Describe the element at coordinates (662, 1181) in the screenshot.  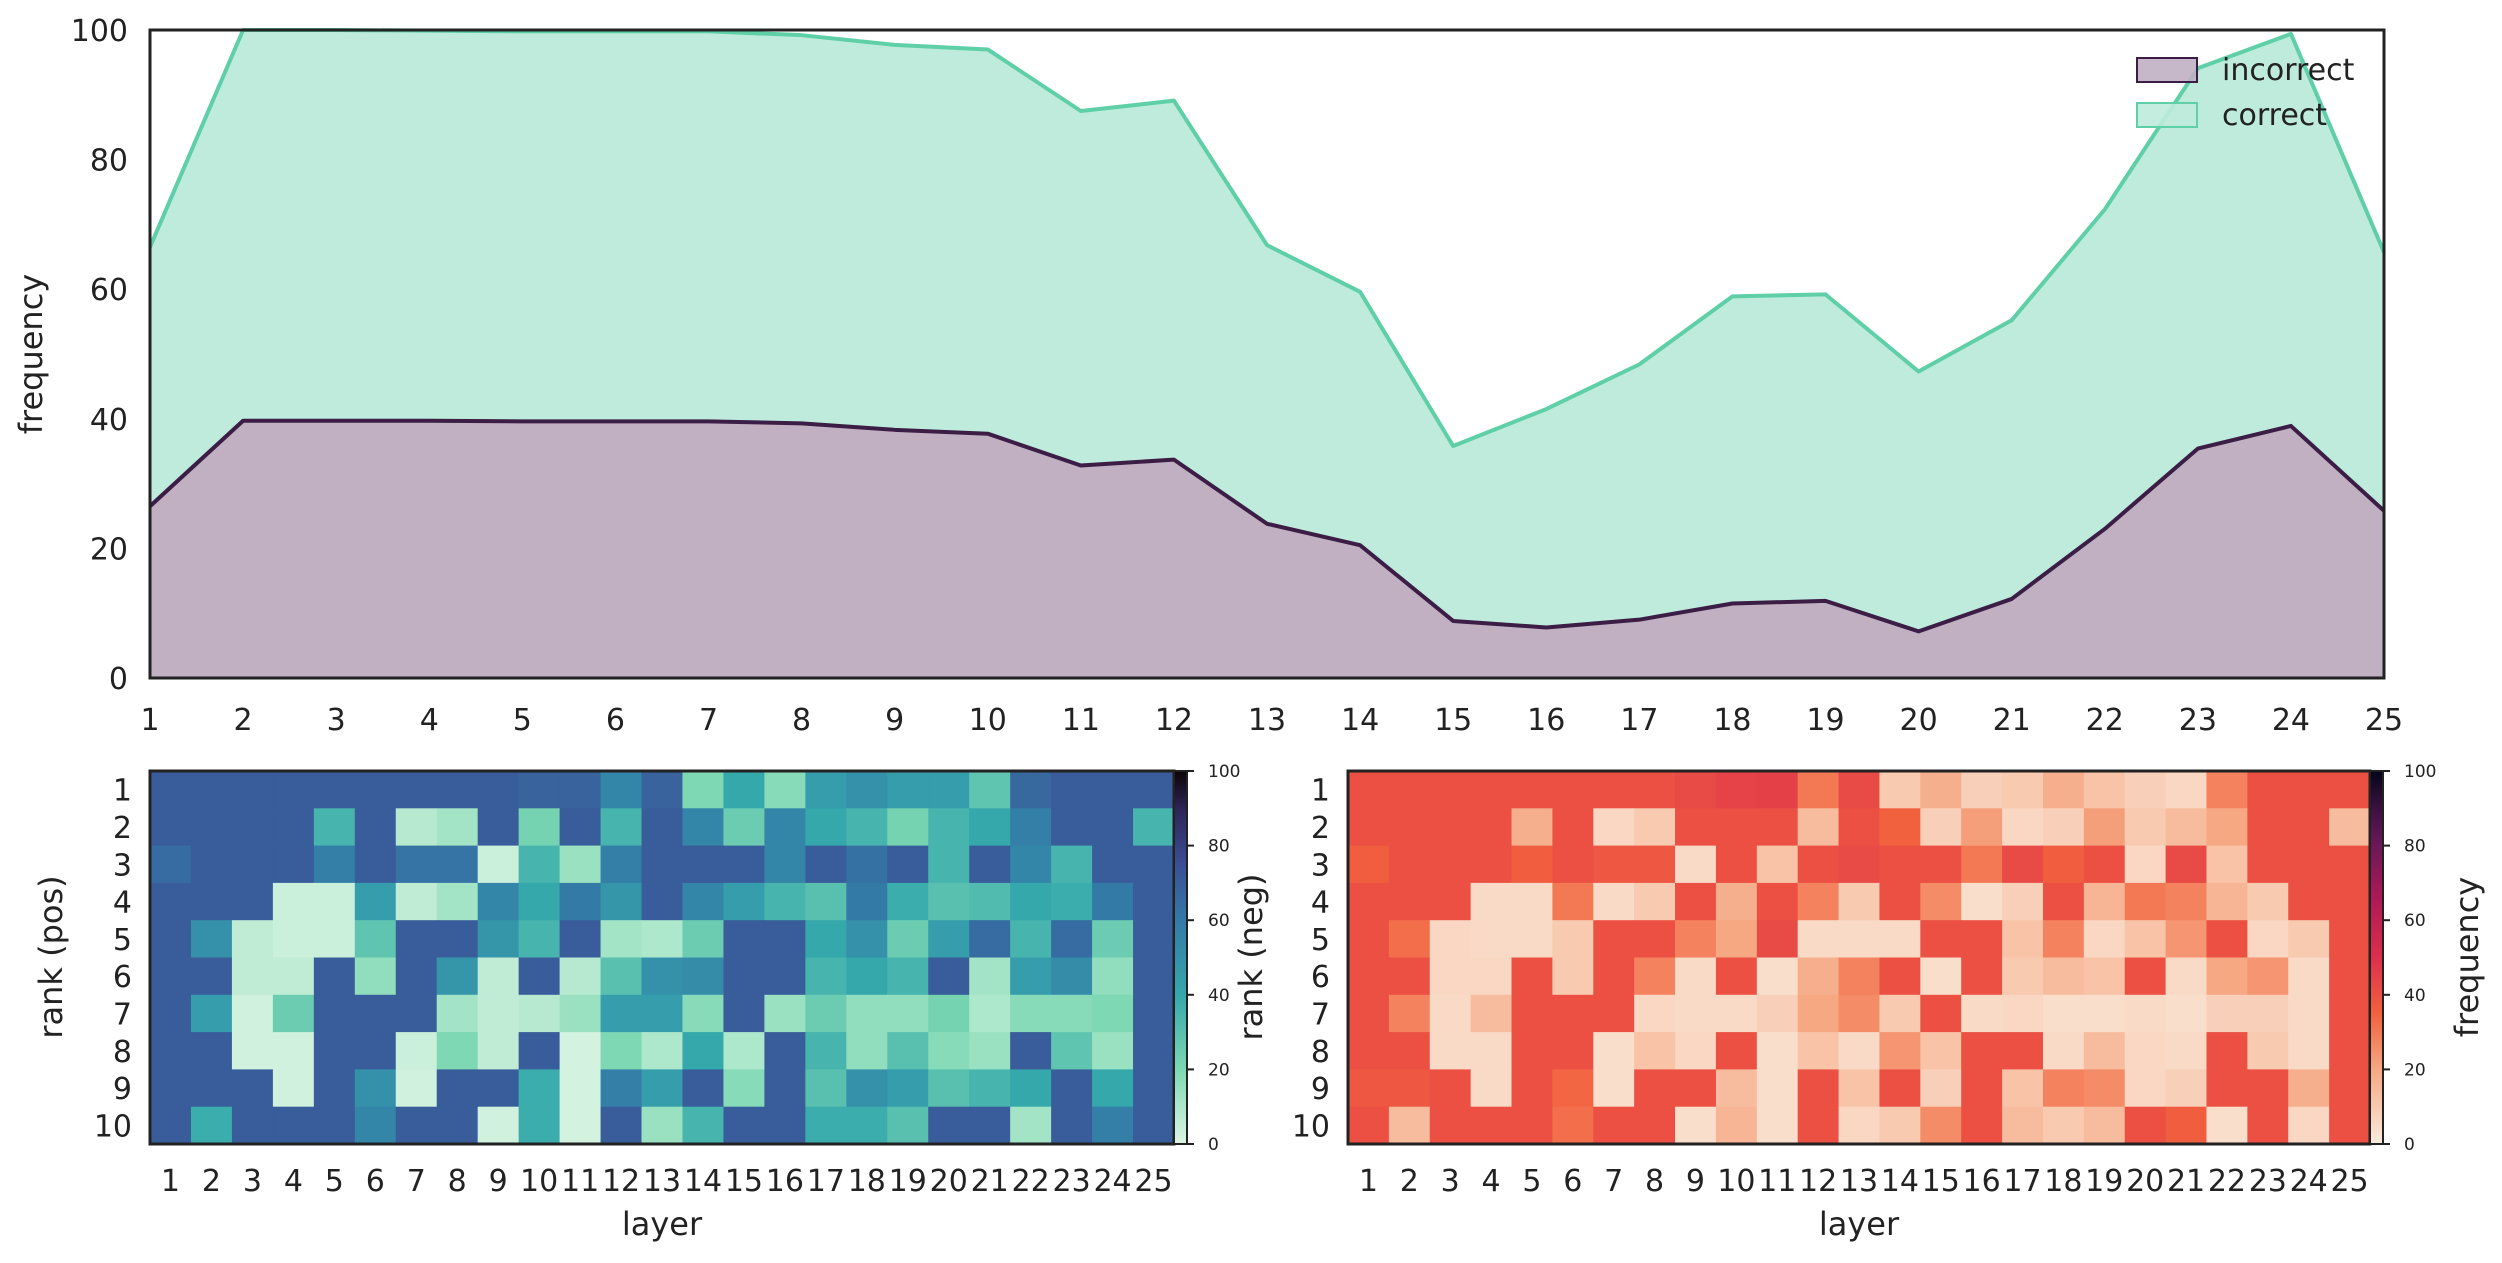
I see `heatmap-xtick-label: 13` at that location.